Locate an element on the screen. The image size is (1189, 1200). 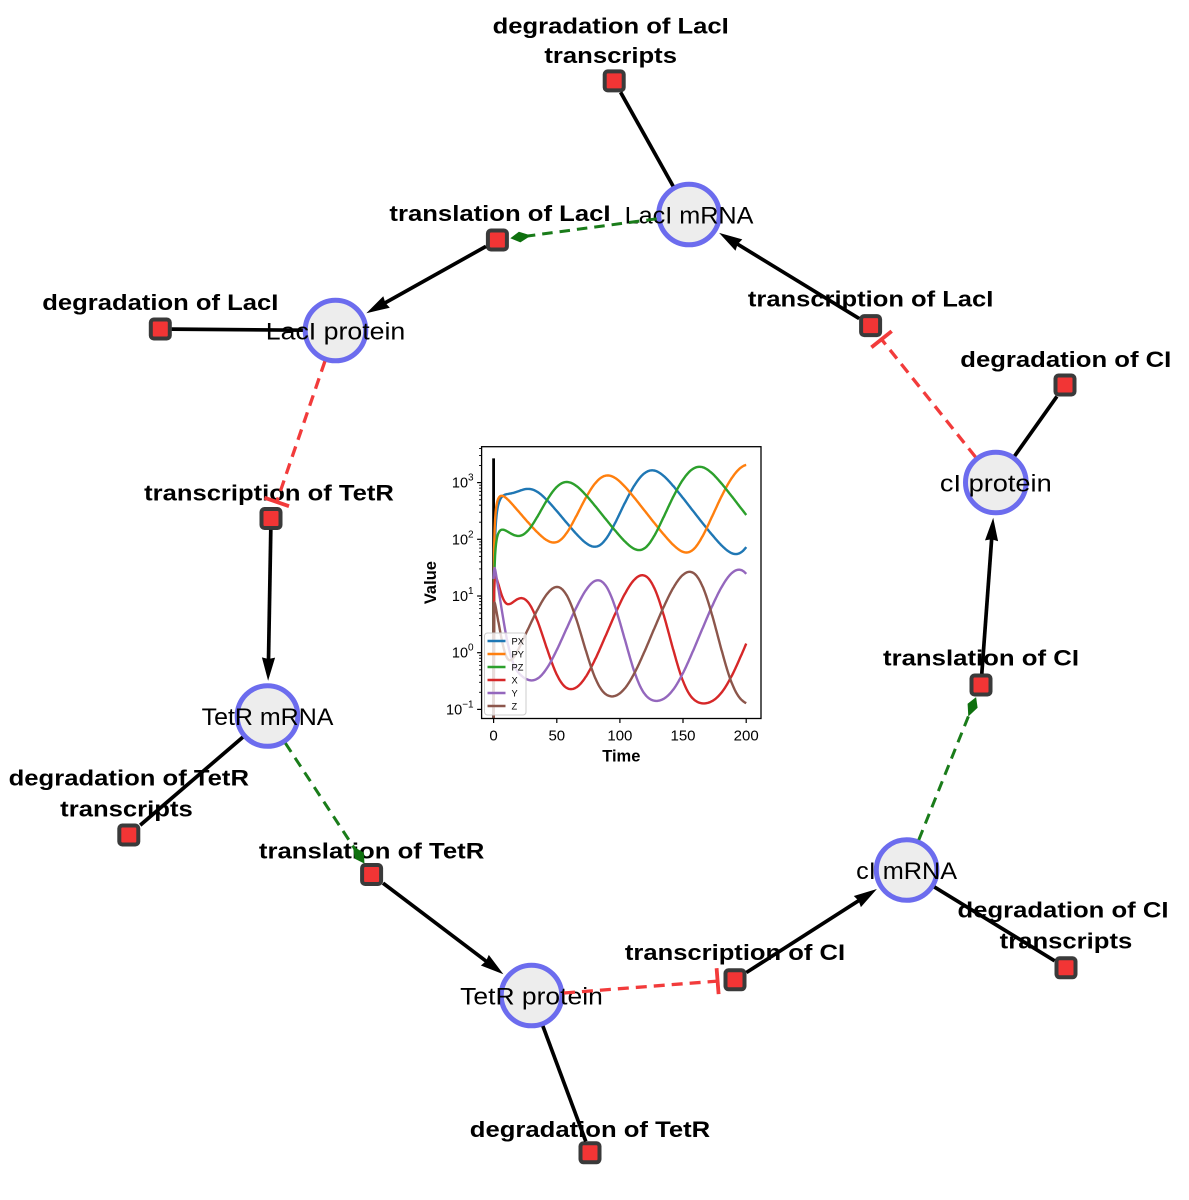
svg-text: transcription of LacI is located at coordinates (870, 299).